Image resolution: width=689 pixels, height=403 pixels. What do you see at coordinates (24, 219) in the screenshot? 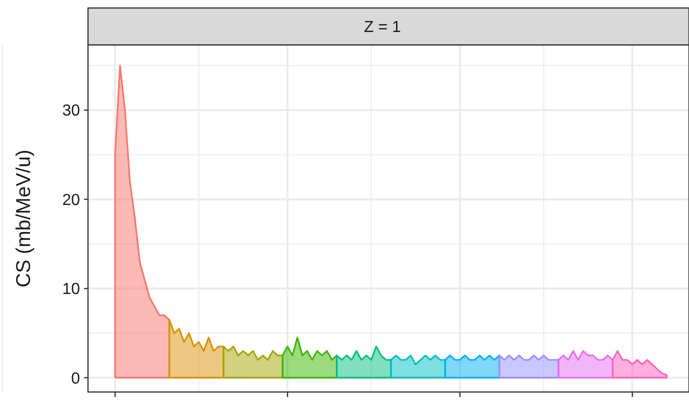
I see `y-axis-title: CS (mb/MeV/u)` at bounding box center [24, 219].